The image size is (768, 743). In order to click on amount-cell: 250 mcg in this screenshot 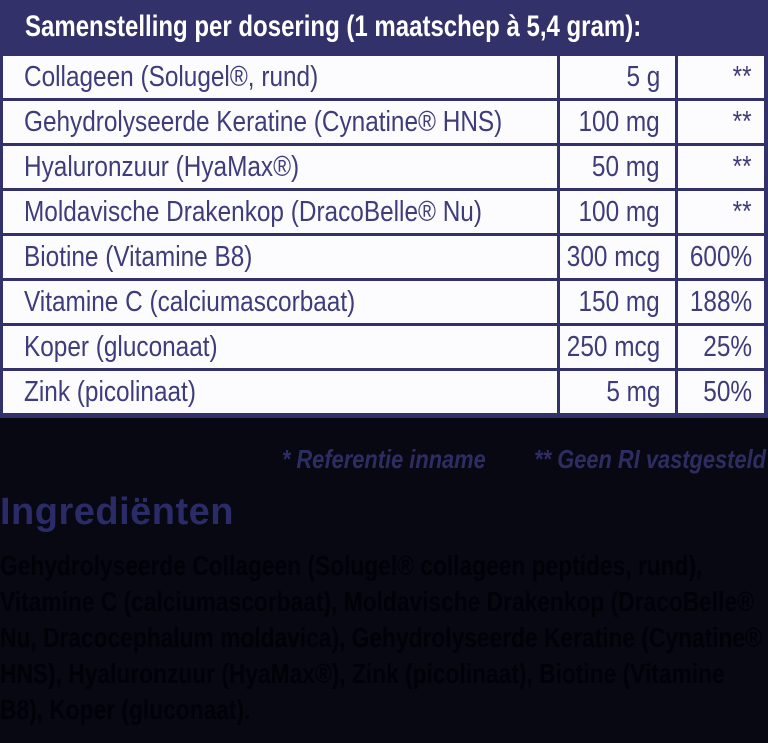, I will do `click(616, 347)`.